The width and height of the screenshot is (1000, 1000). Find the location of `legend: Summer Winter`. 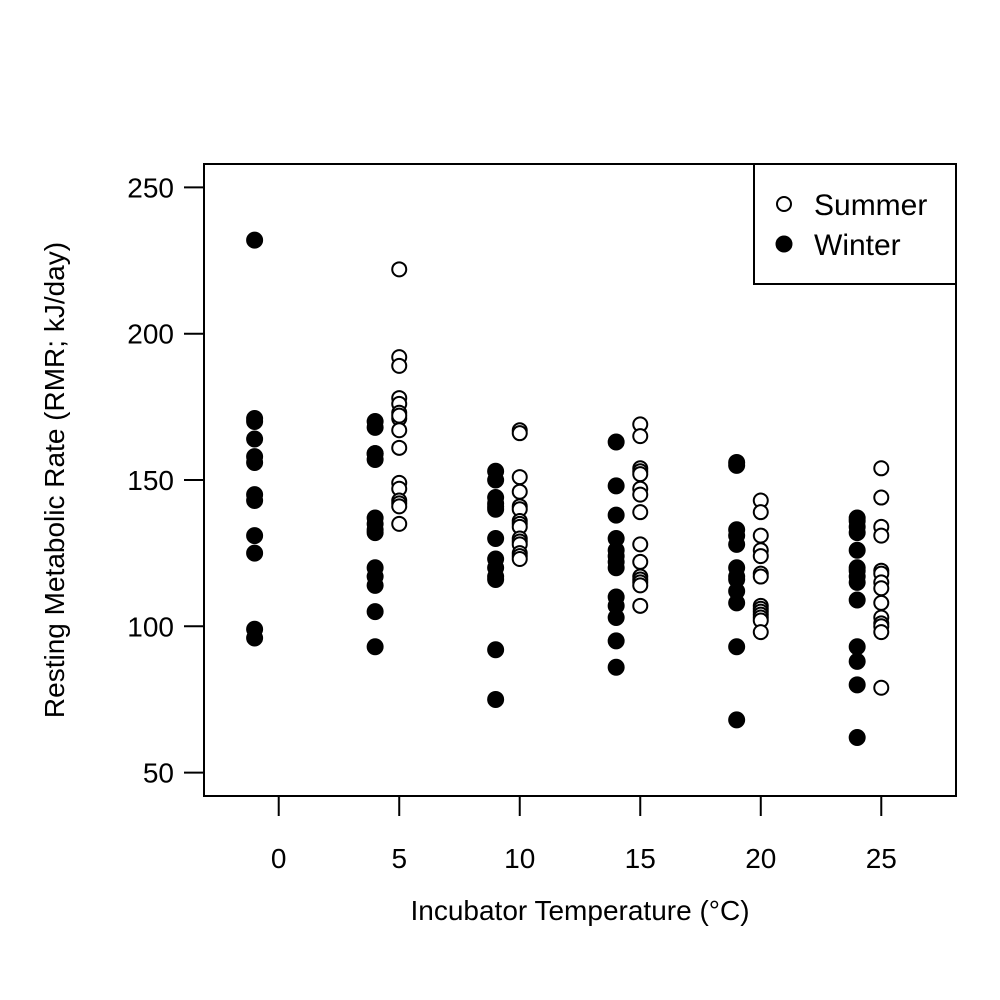

legend: Summer Winter is located at coordinates (855, 224).